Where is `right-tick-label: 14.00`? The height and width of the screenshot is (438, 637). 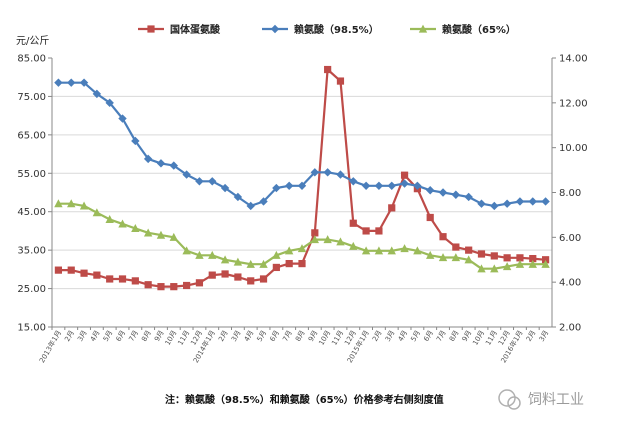
right-tick-label: 14.00 is located at coordinates (573, 59).